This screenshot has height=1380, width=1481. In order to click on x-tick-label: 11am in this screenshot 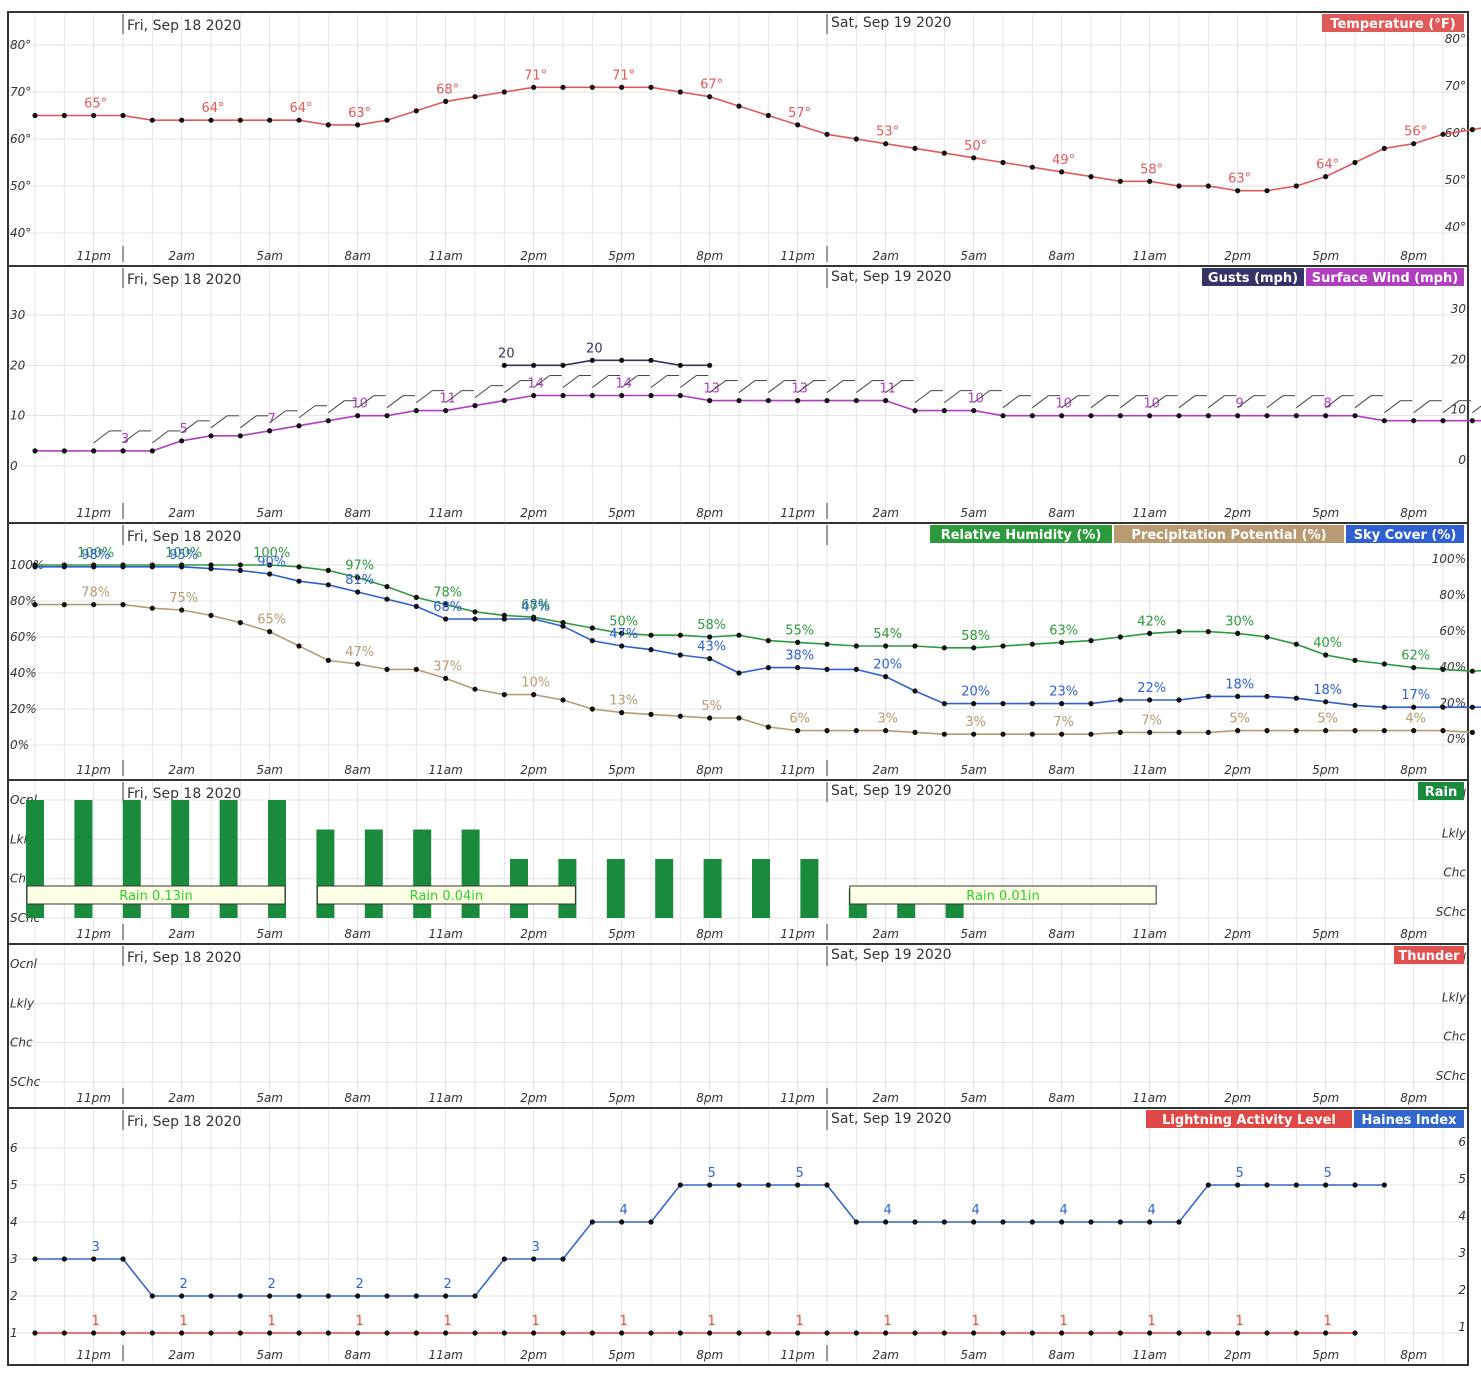, I will do `click(446, 1098)`.